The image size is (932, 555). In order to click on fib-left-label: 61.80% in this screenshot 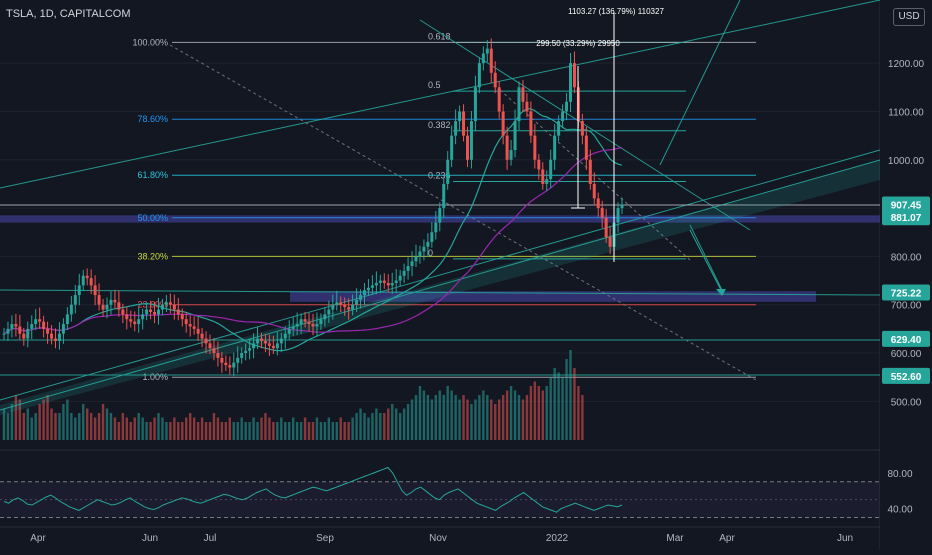, I will do `click(152, 175)`.